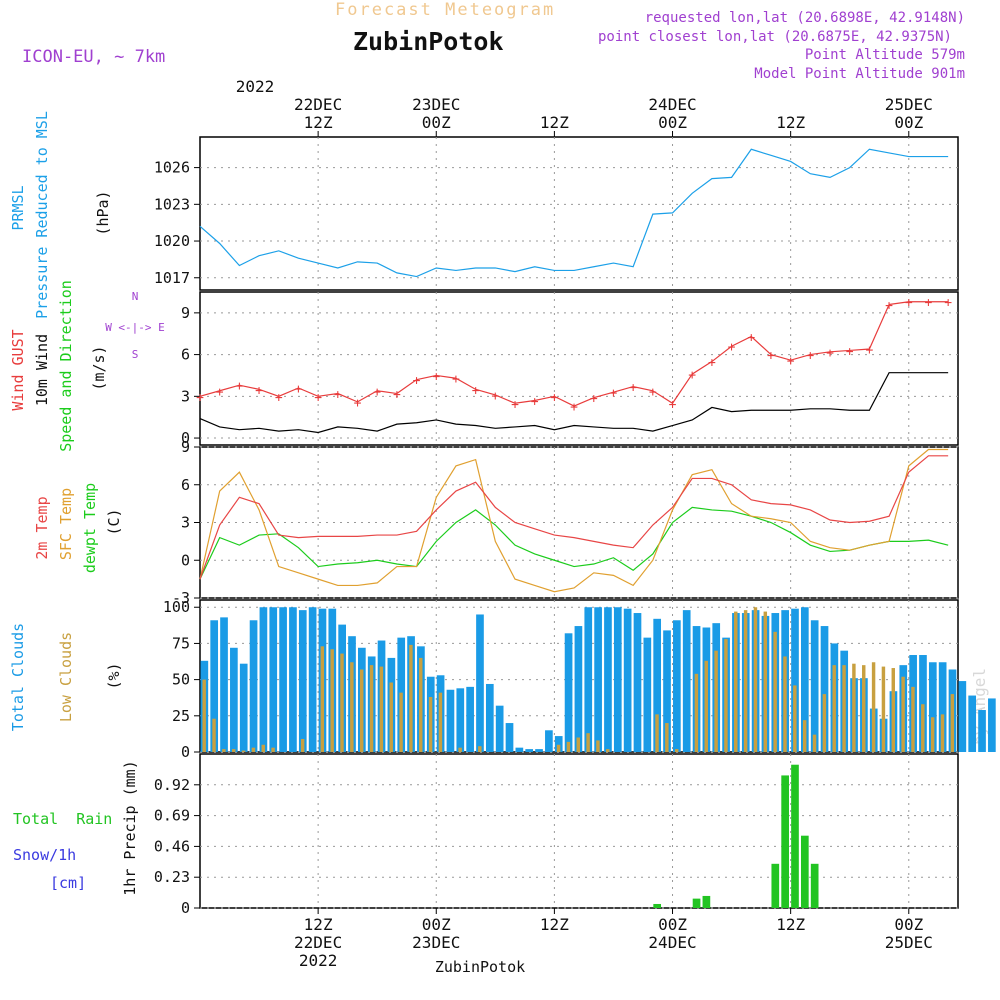  What do you see at coordinates (93, 57) in the screenshot?
I see `model-label: ICON-EU, ~ 7km` at bounding box center [93, 57].